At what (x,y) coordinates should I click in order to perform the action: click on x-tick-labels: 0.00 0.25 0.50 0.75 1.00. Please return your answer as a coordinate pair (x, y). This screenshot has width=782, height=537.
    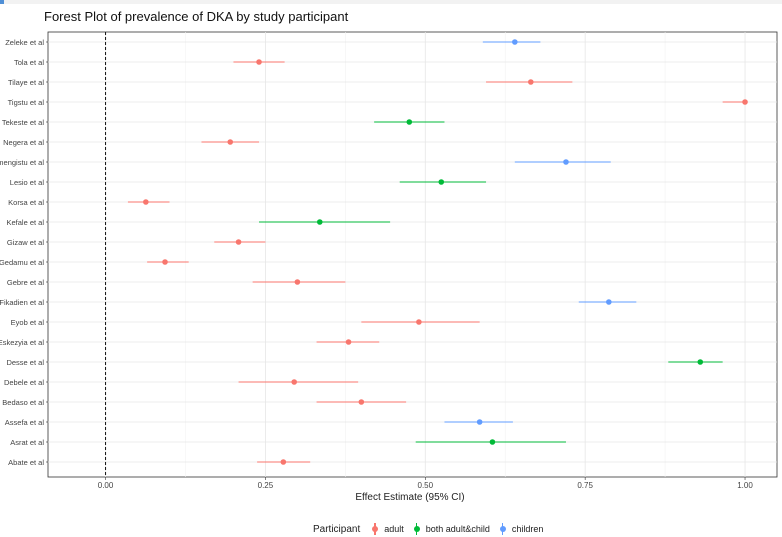
    Looking at the image, I should click on (425, 483).